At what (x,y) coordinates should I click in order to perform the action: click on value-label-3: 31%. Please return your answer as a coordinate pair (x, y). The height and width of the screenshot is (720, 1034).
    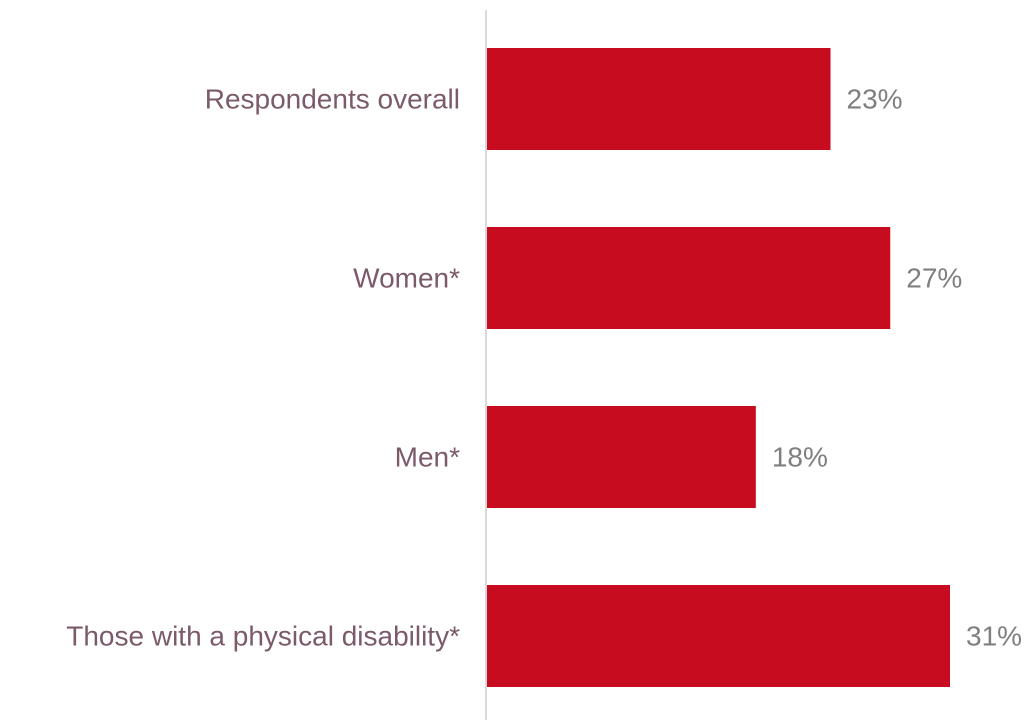
    Looking at the image, I should click on (994, 636).